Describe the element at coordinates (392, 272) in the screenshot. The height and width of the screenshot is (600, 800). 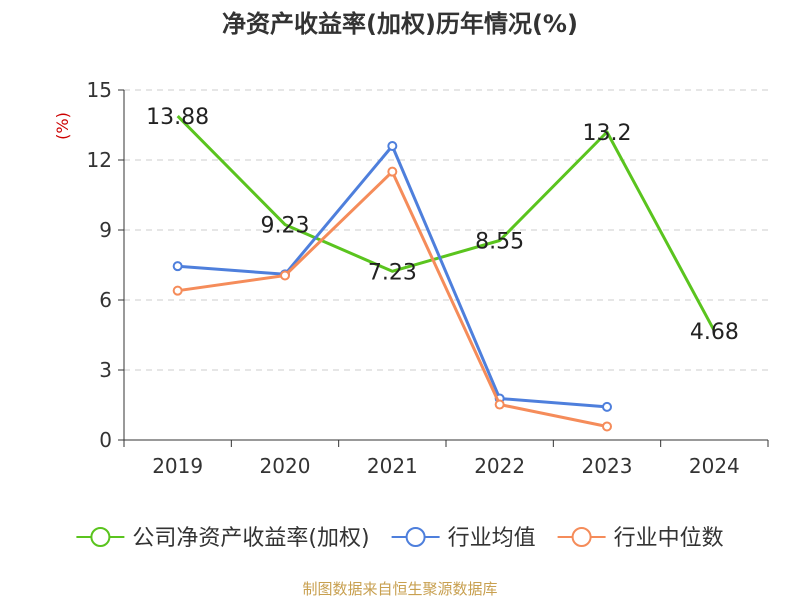
I see `data-label: 7.23` at that location.